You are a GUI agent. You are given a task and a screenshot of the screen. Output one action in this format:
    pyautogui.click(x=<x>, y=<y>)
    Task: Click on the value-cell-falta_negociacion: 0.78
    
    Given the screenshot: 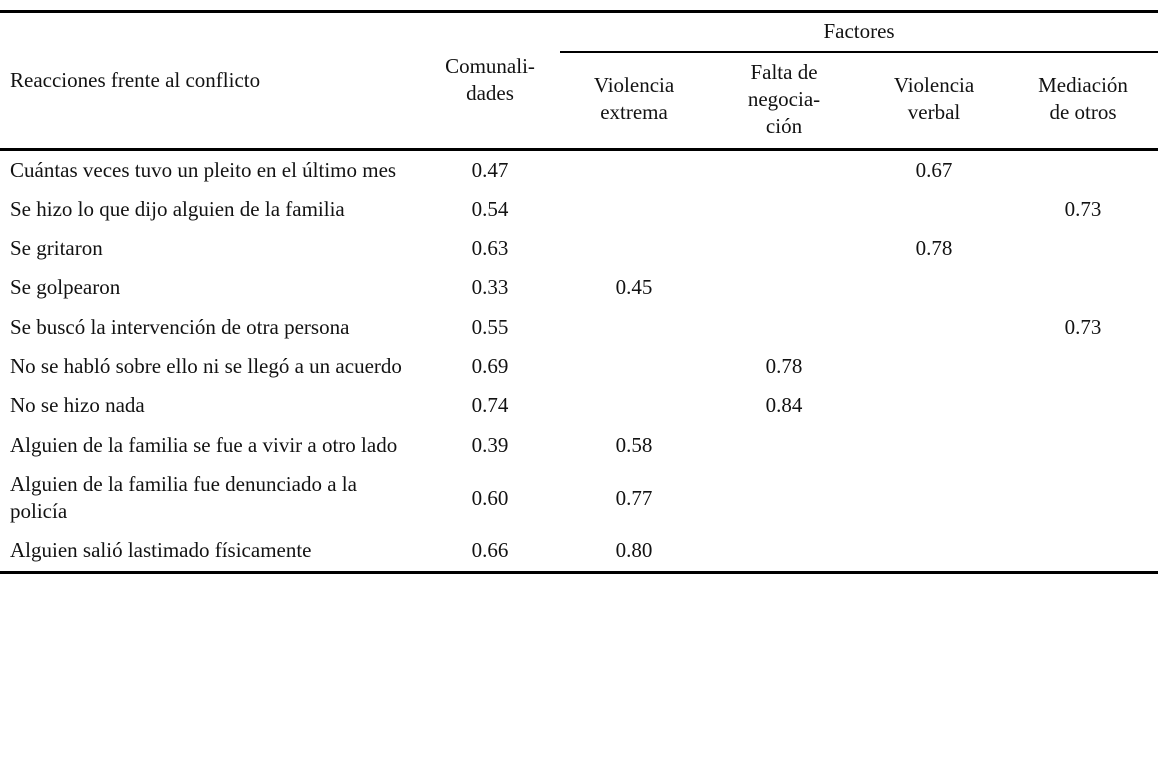 What is the action you would take?
    pyautogui.click(x=784, y=365)
    